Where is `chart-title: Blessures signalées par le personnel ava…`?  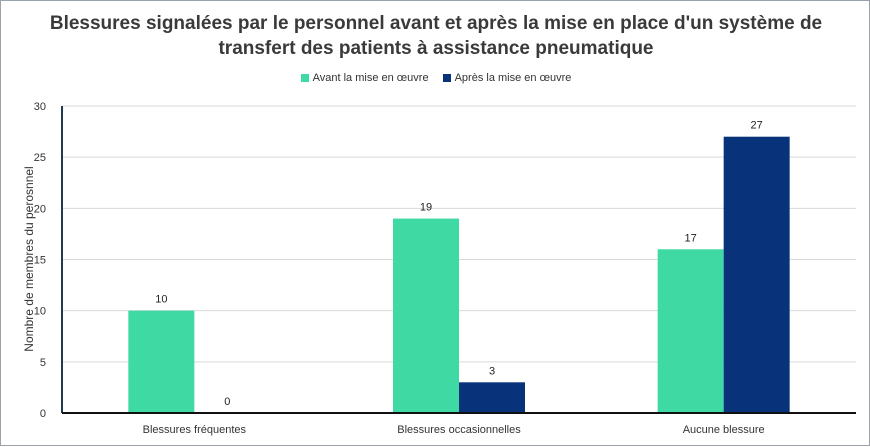 chart-title: Blessures signalées par le personnel ava… is located at coordinates (436, 36).